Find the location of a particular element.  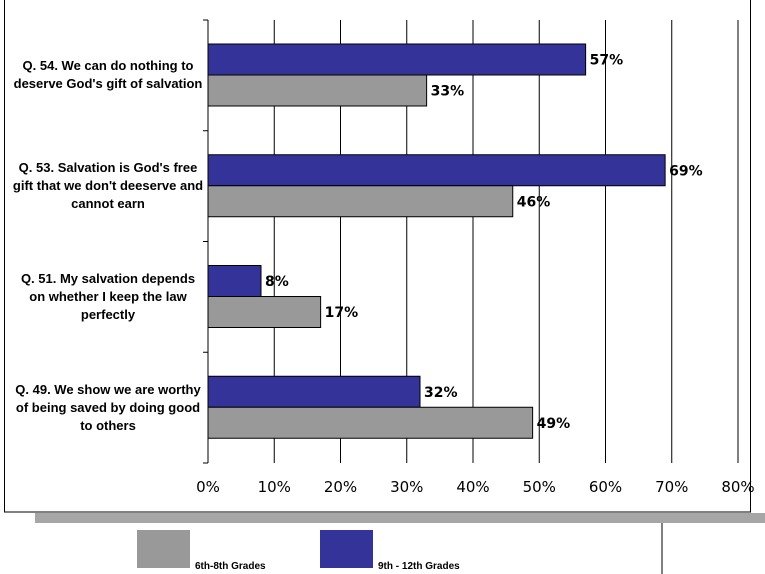

legend-label: 9th - 12th Grades is located at coordinates (419, 566).